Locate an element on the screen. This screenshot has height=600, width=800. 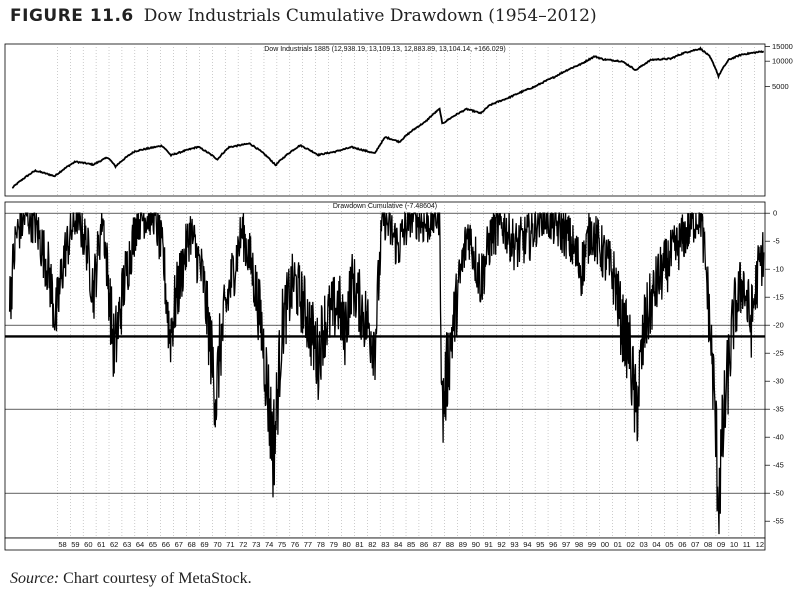
year-tick-label: 95 is located at coordinates (540, 544).